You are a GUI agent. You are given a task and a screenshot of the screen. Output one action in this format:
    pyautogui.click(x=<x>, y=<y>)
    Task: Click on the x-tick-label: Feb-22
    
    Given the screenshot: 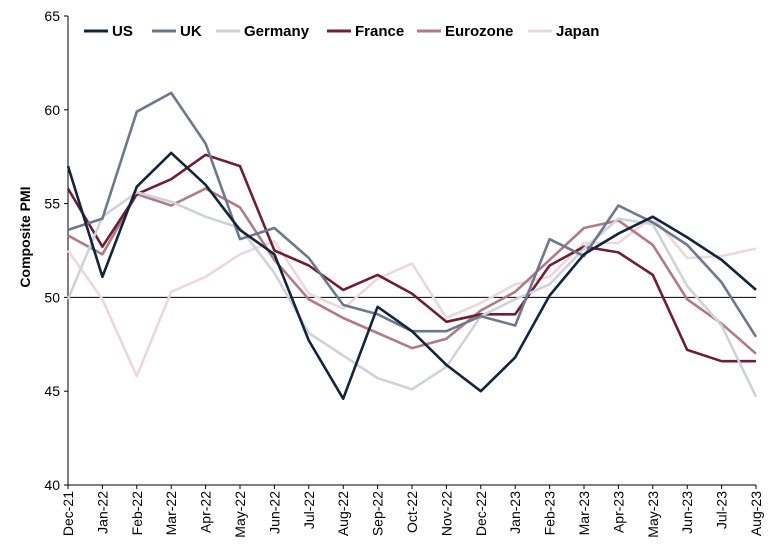 What is the action you would take?
    pyautogui.click(x=137, y=513)
    